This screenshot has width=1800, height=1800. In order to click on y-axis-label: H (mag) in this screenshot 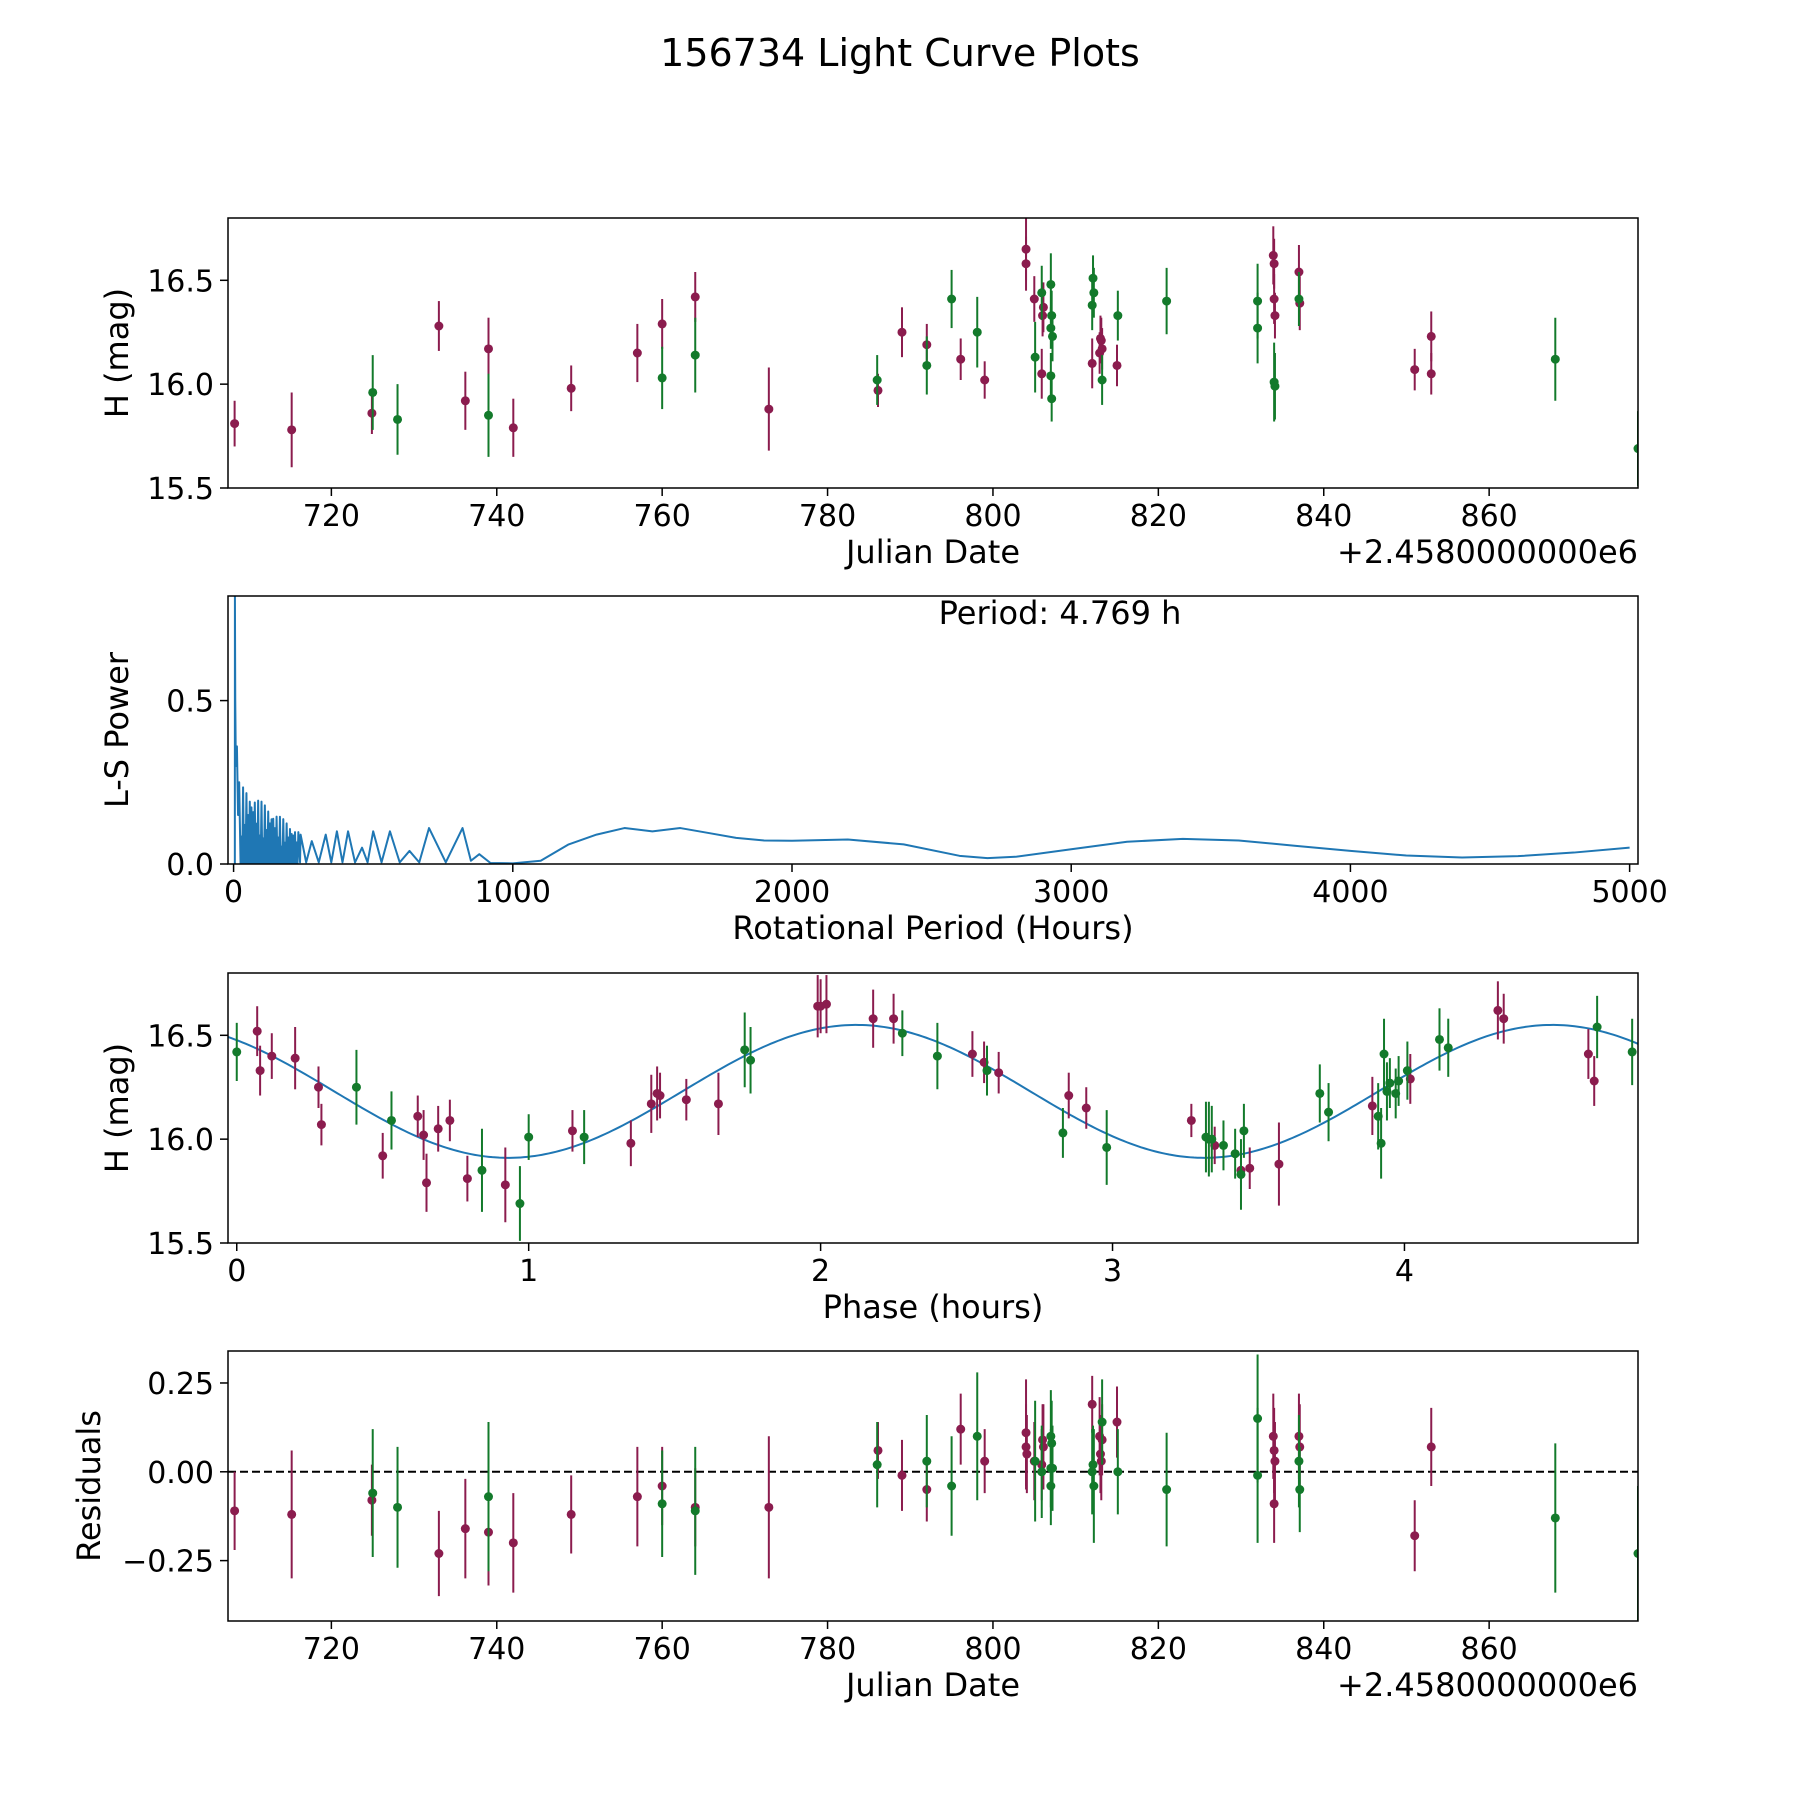, I will do `click(117, 353)`.